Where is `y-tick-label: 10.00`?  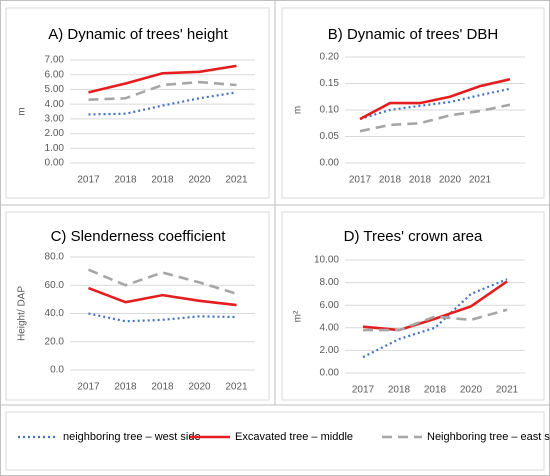
y-tick-label: 10.00 is located at coordinates (326, 260).